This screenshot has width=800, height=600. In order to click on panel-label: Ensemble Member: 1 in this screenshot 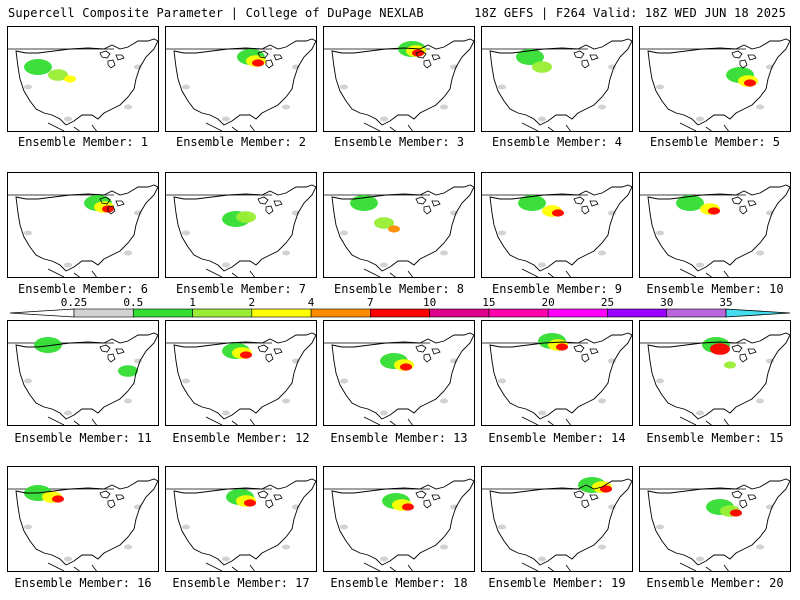, I will do `click(83, 142)`.